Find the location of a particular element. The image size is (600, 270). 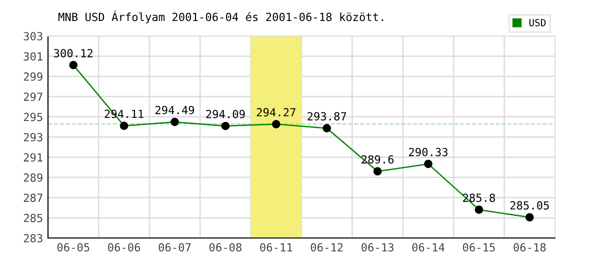

data-label: 300.12 is located at coordinates (73, 53).